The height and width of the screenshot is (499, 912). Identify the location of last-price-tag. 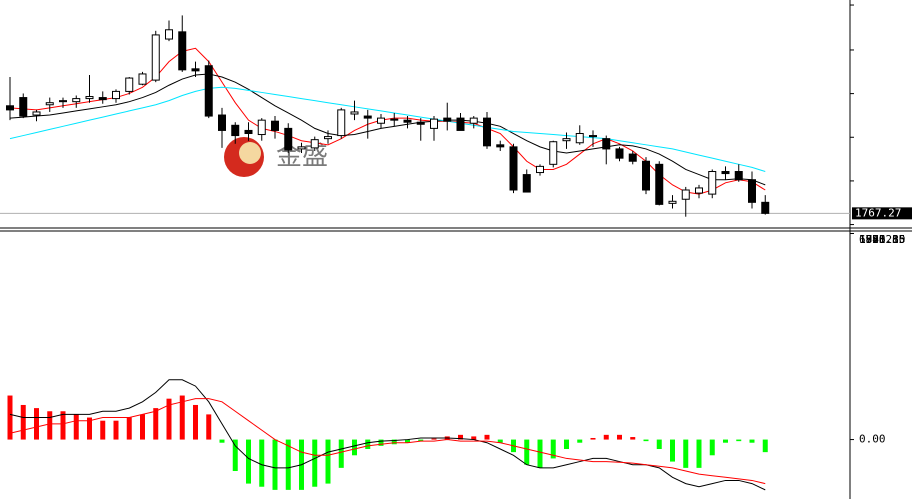
(882, 213).